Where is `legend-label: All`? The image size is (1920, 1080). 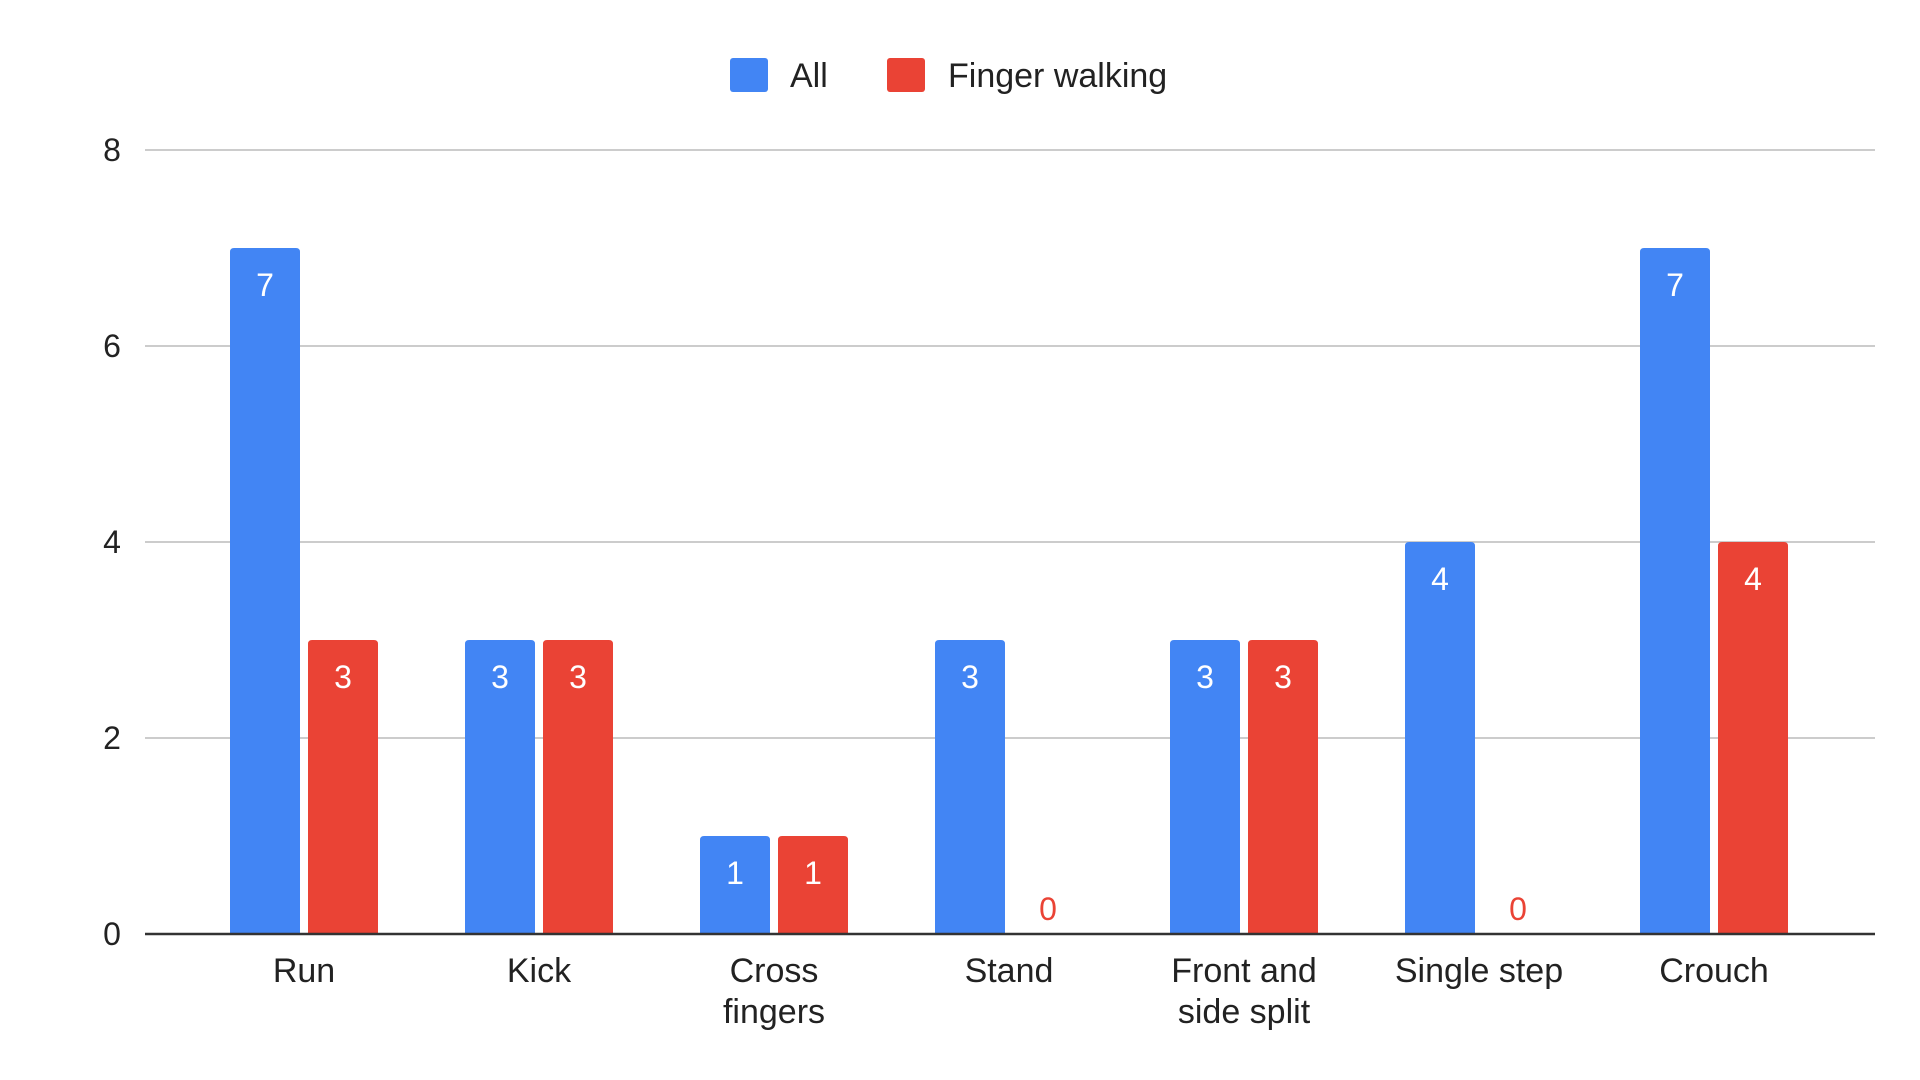 legend-label: All is located at coordinates (809, 76).